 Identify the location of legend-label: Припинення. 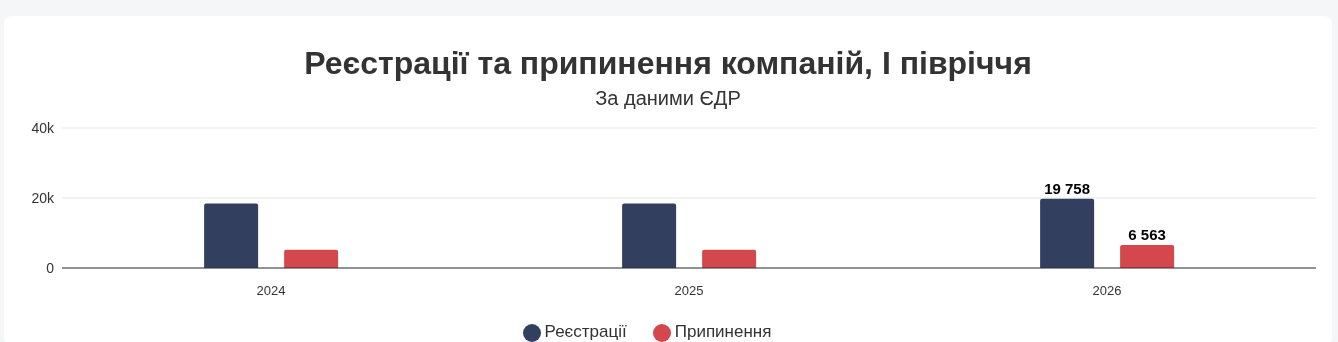
(723, 331).